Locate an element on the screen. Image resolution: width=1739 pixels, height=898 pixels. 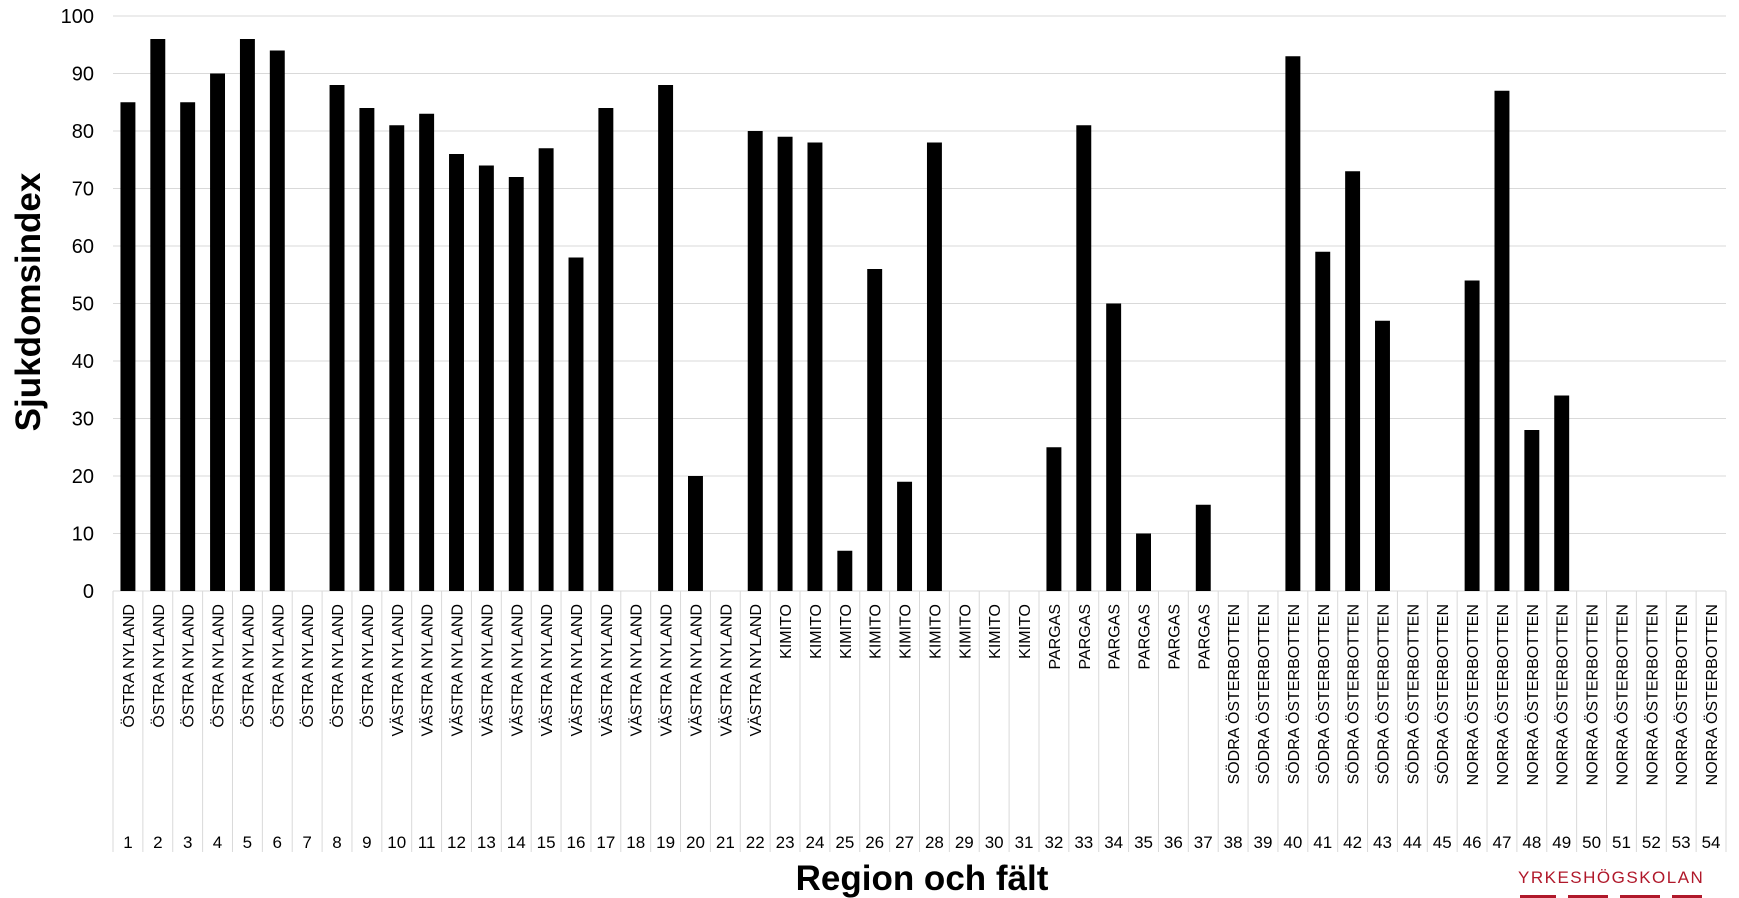
x-tick-number-label: 1 is located at coordinates (127, 842).